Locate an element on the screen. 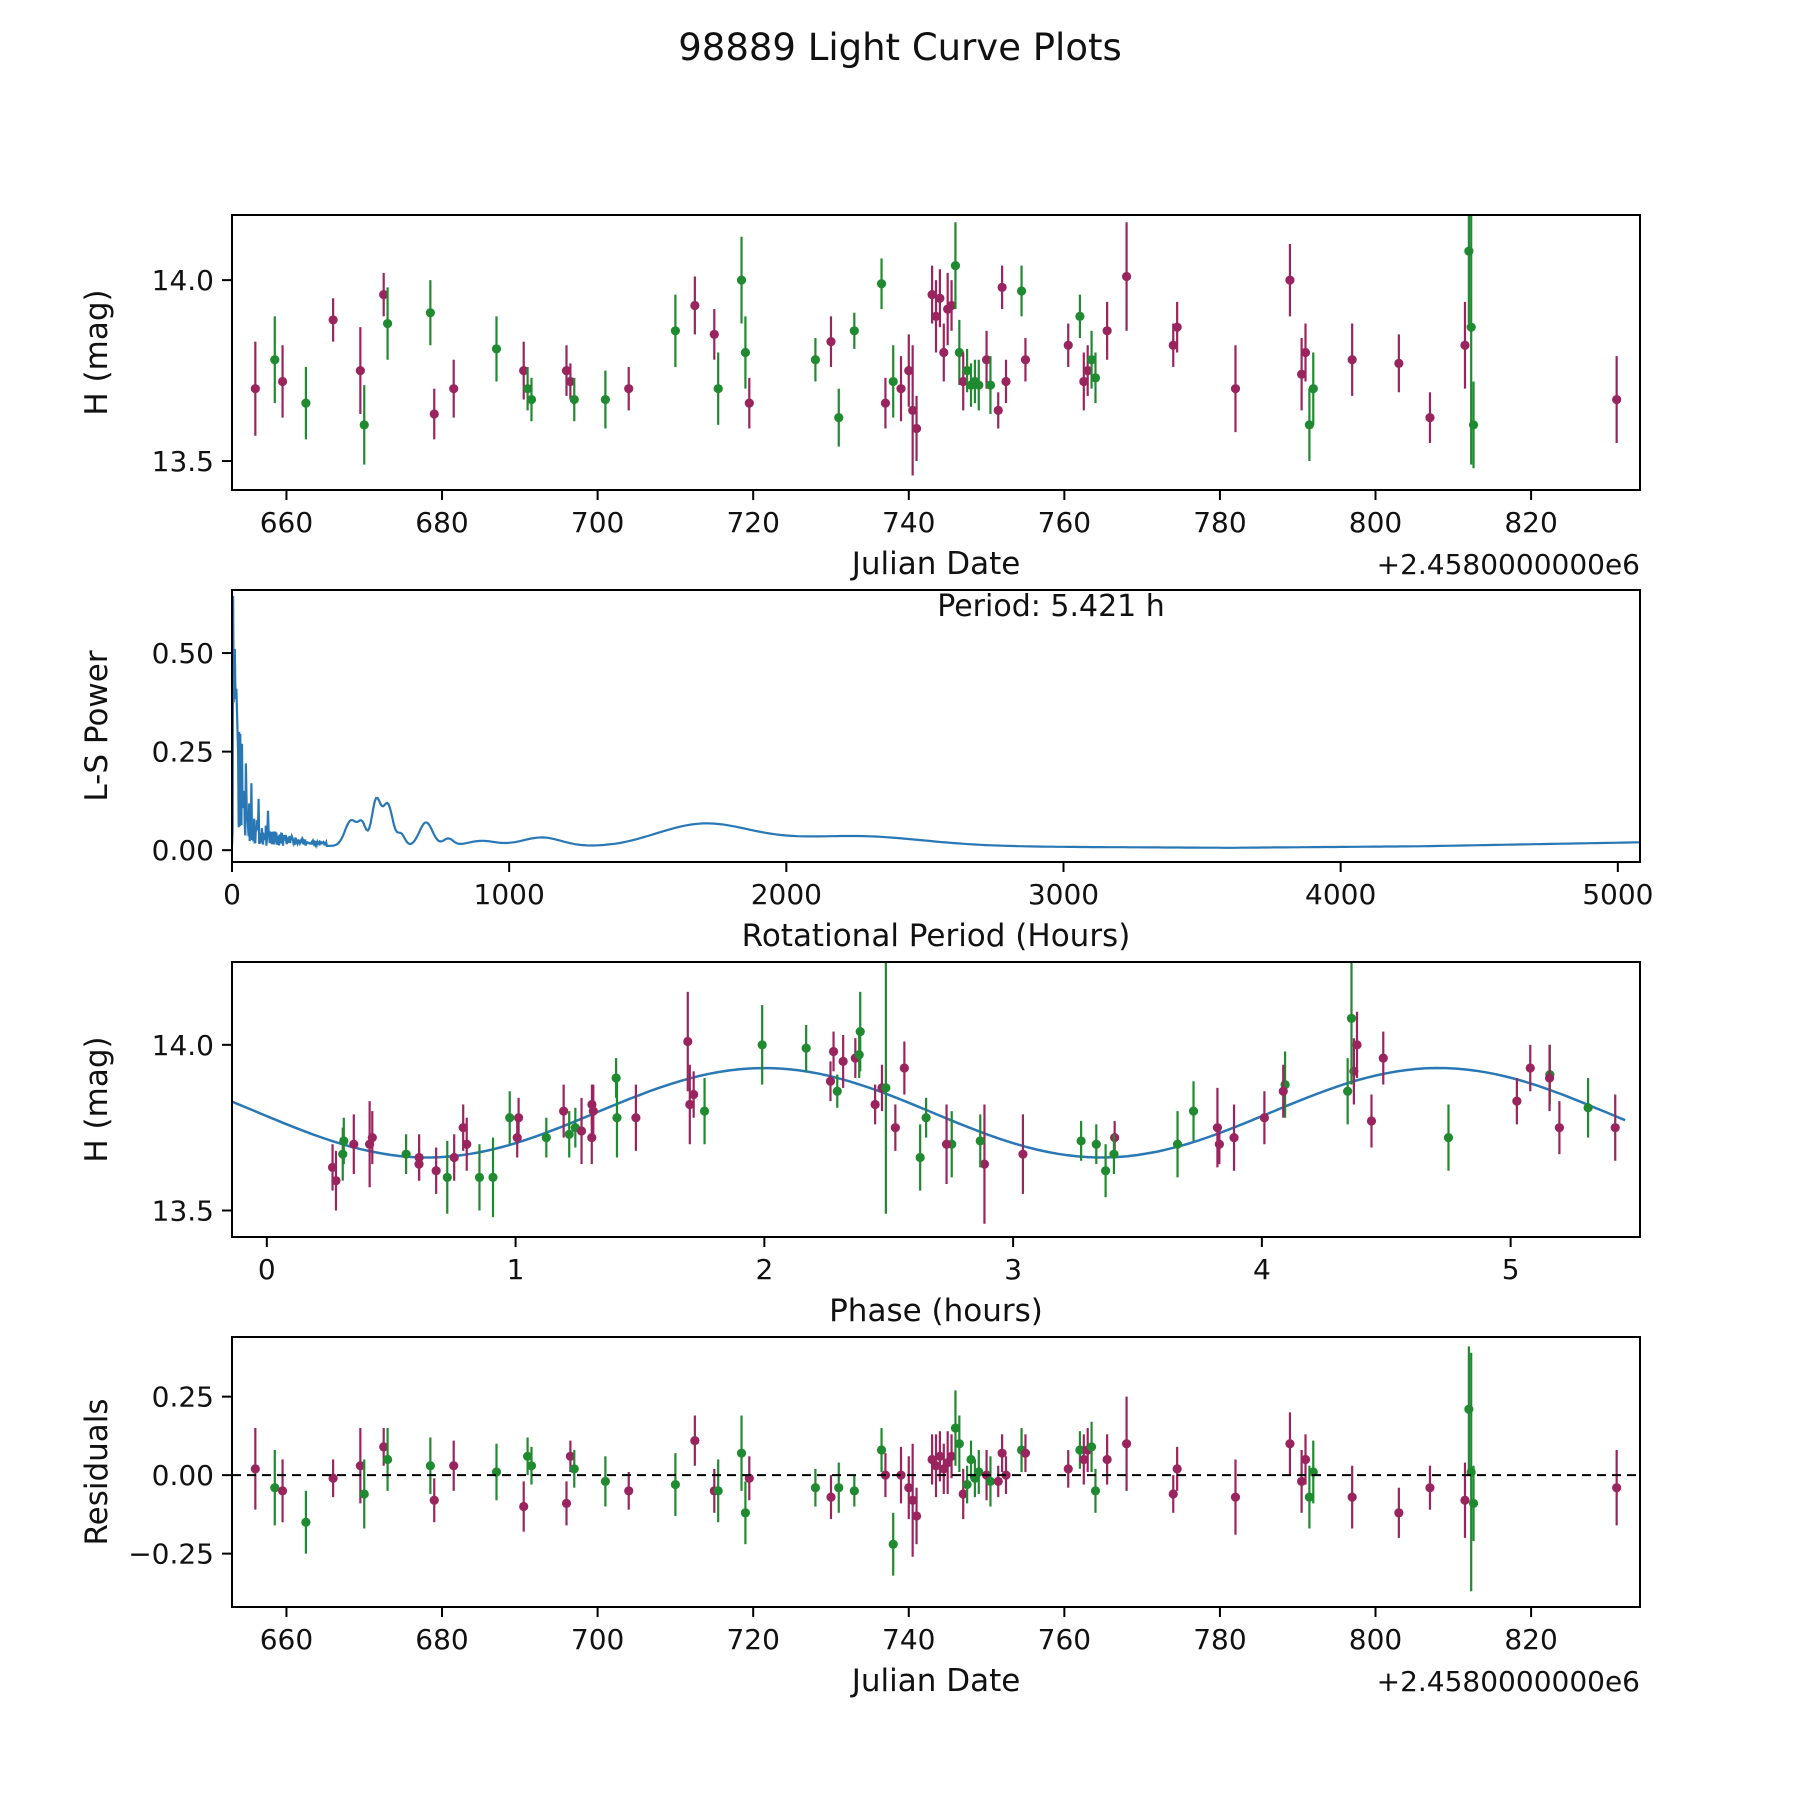 The width and height of the screenshot is (1800, 1800). residuals-xtick-label: 660 is located at coordinates (286, 1639).